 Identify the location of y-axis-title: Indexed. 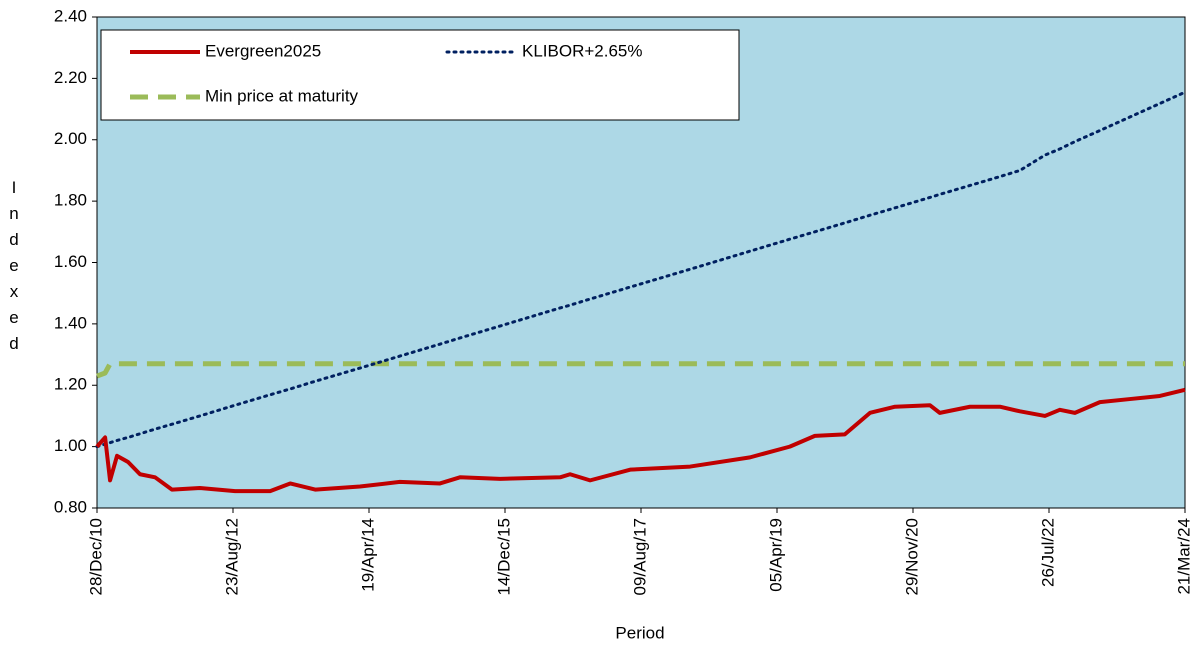
(14, 269).